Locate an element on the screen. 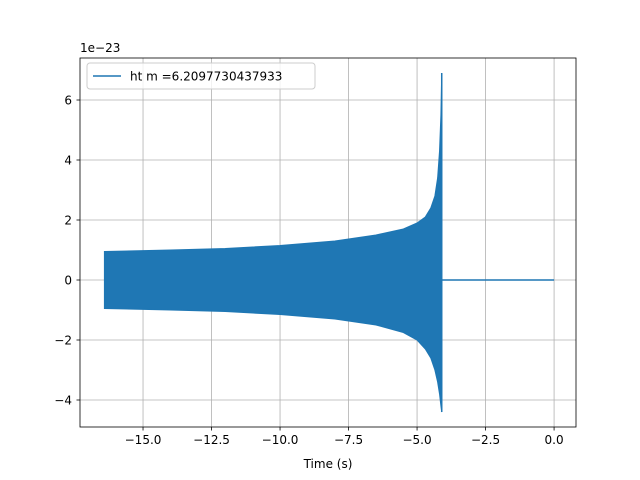 This screenshot has height=480, width=640. x-tick-label: −5.0 is located at coordinates (416, 440).